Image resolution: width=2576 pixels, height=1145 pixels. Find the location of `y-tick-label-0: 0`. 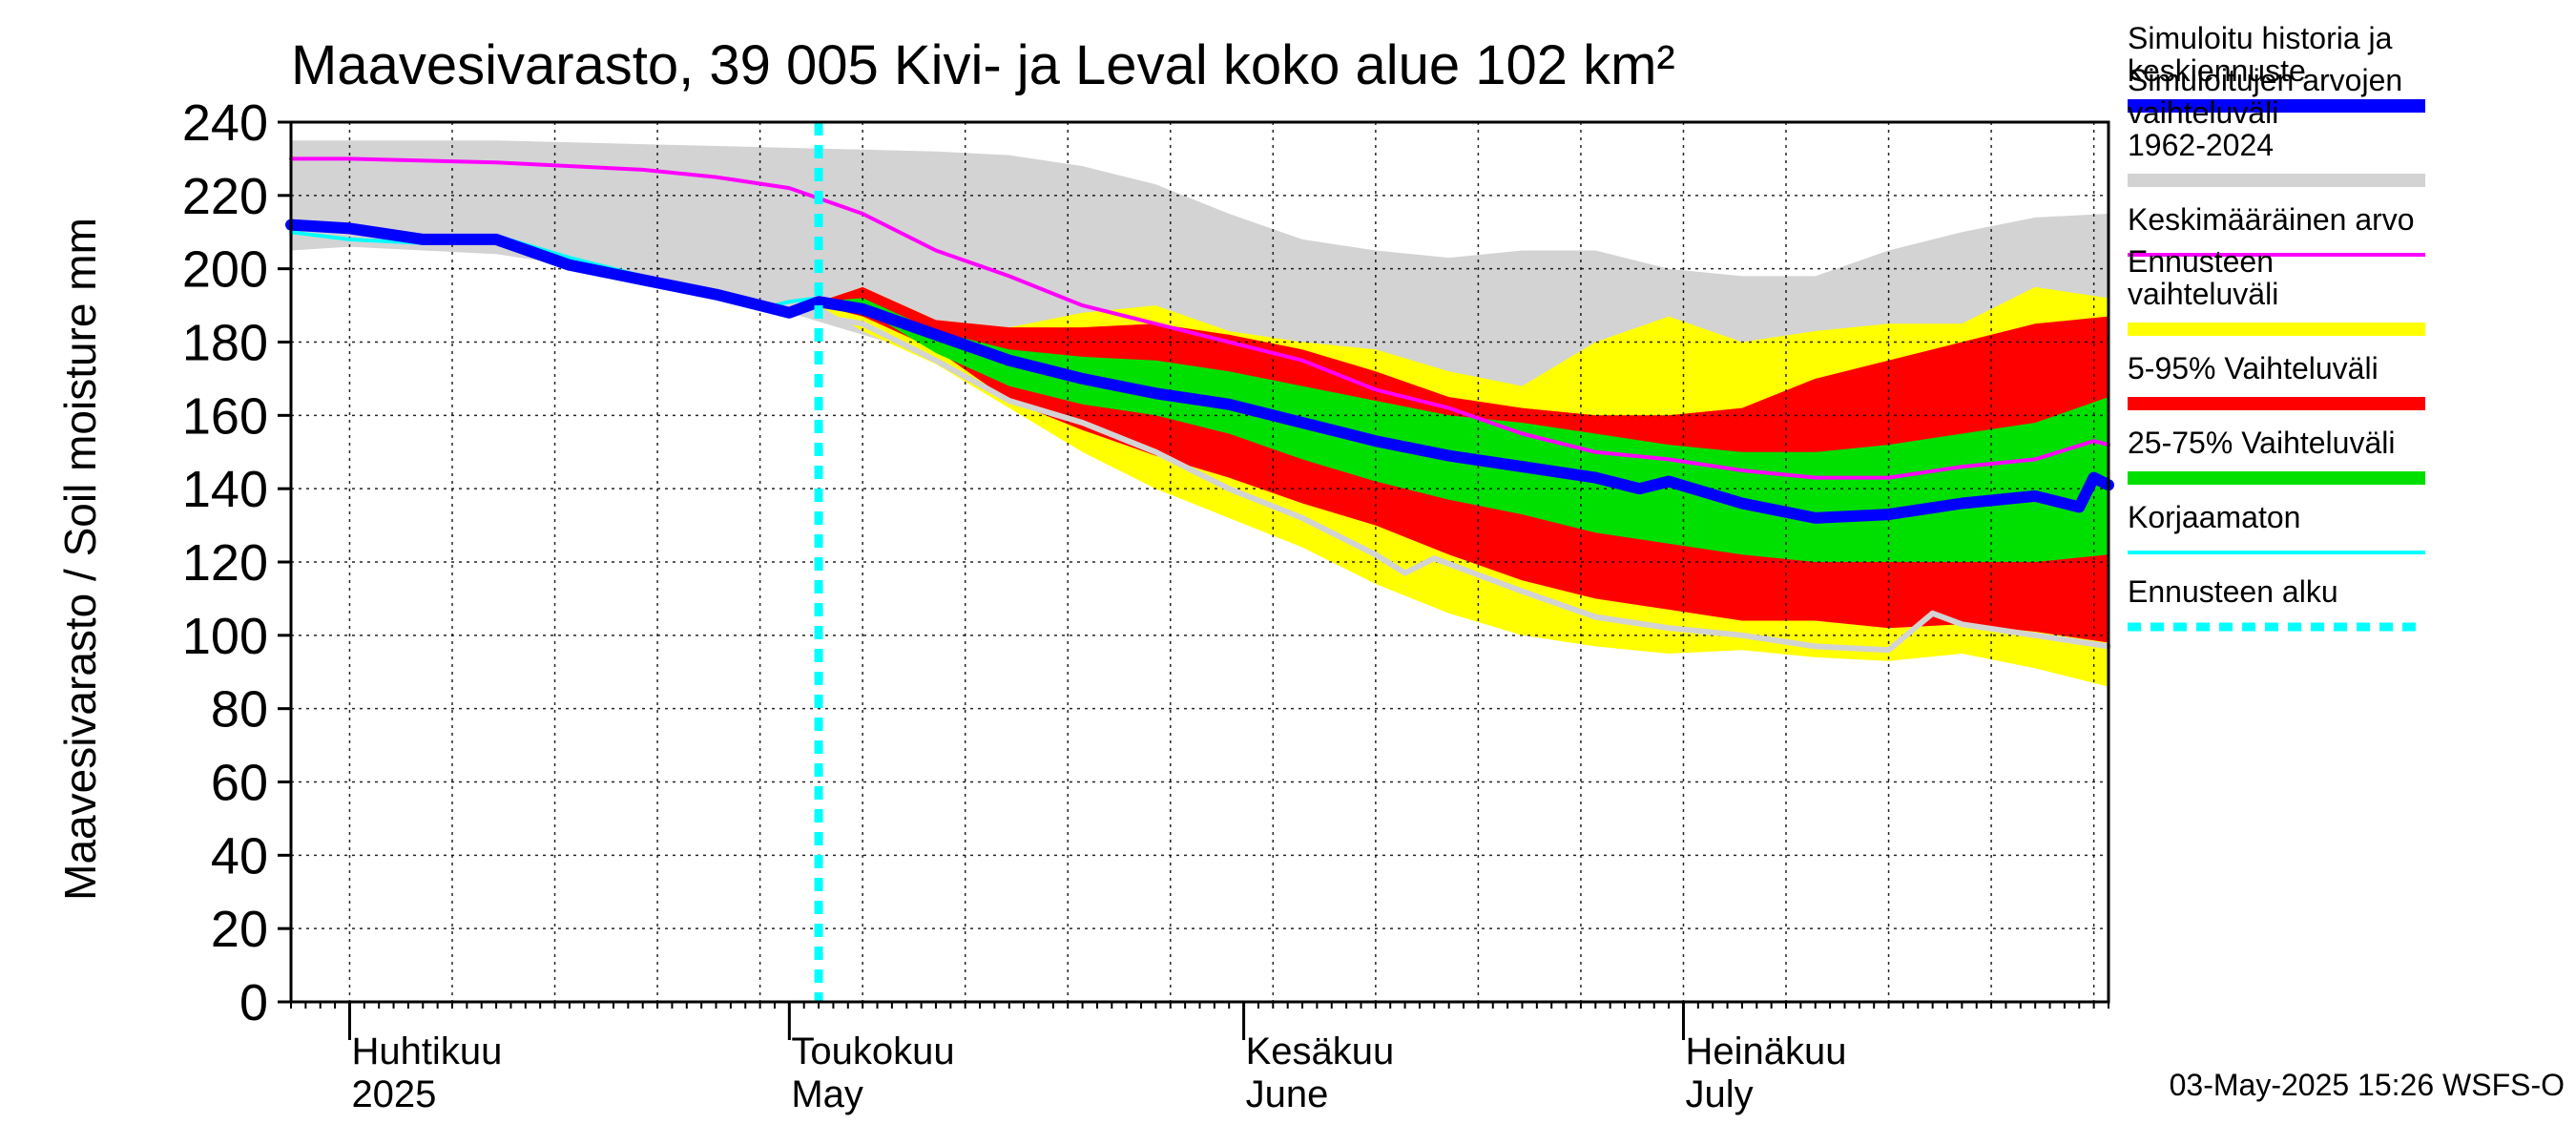

y-tick-label-0: 0 is located at coordinates (253, 1003).